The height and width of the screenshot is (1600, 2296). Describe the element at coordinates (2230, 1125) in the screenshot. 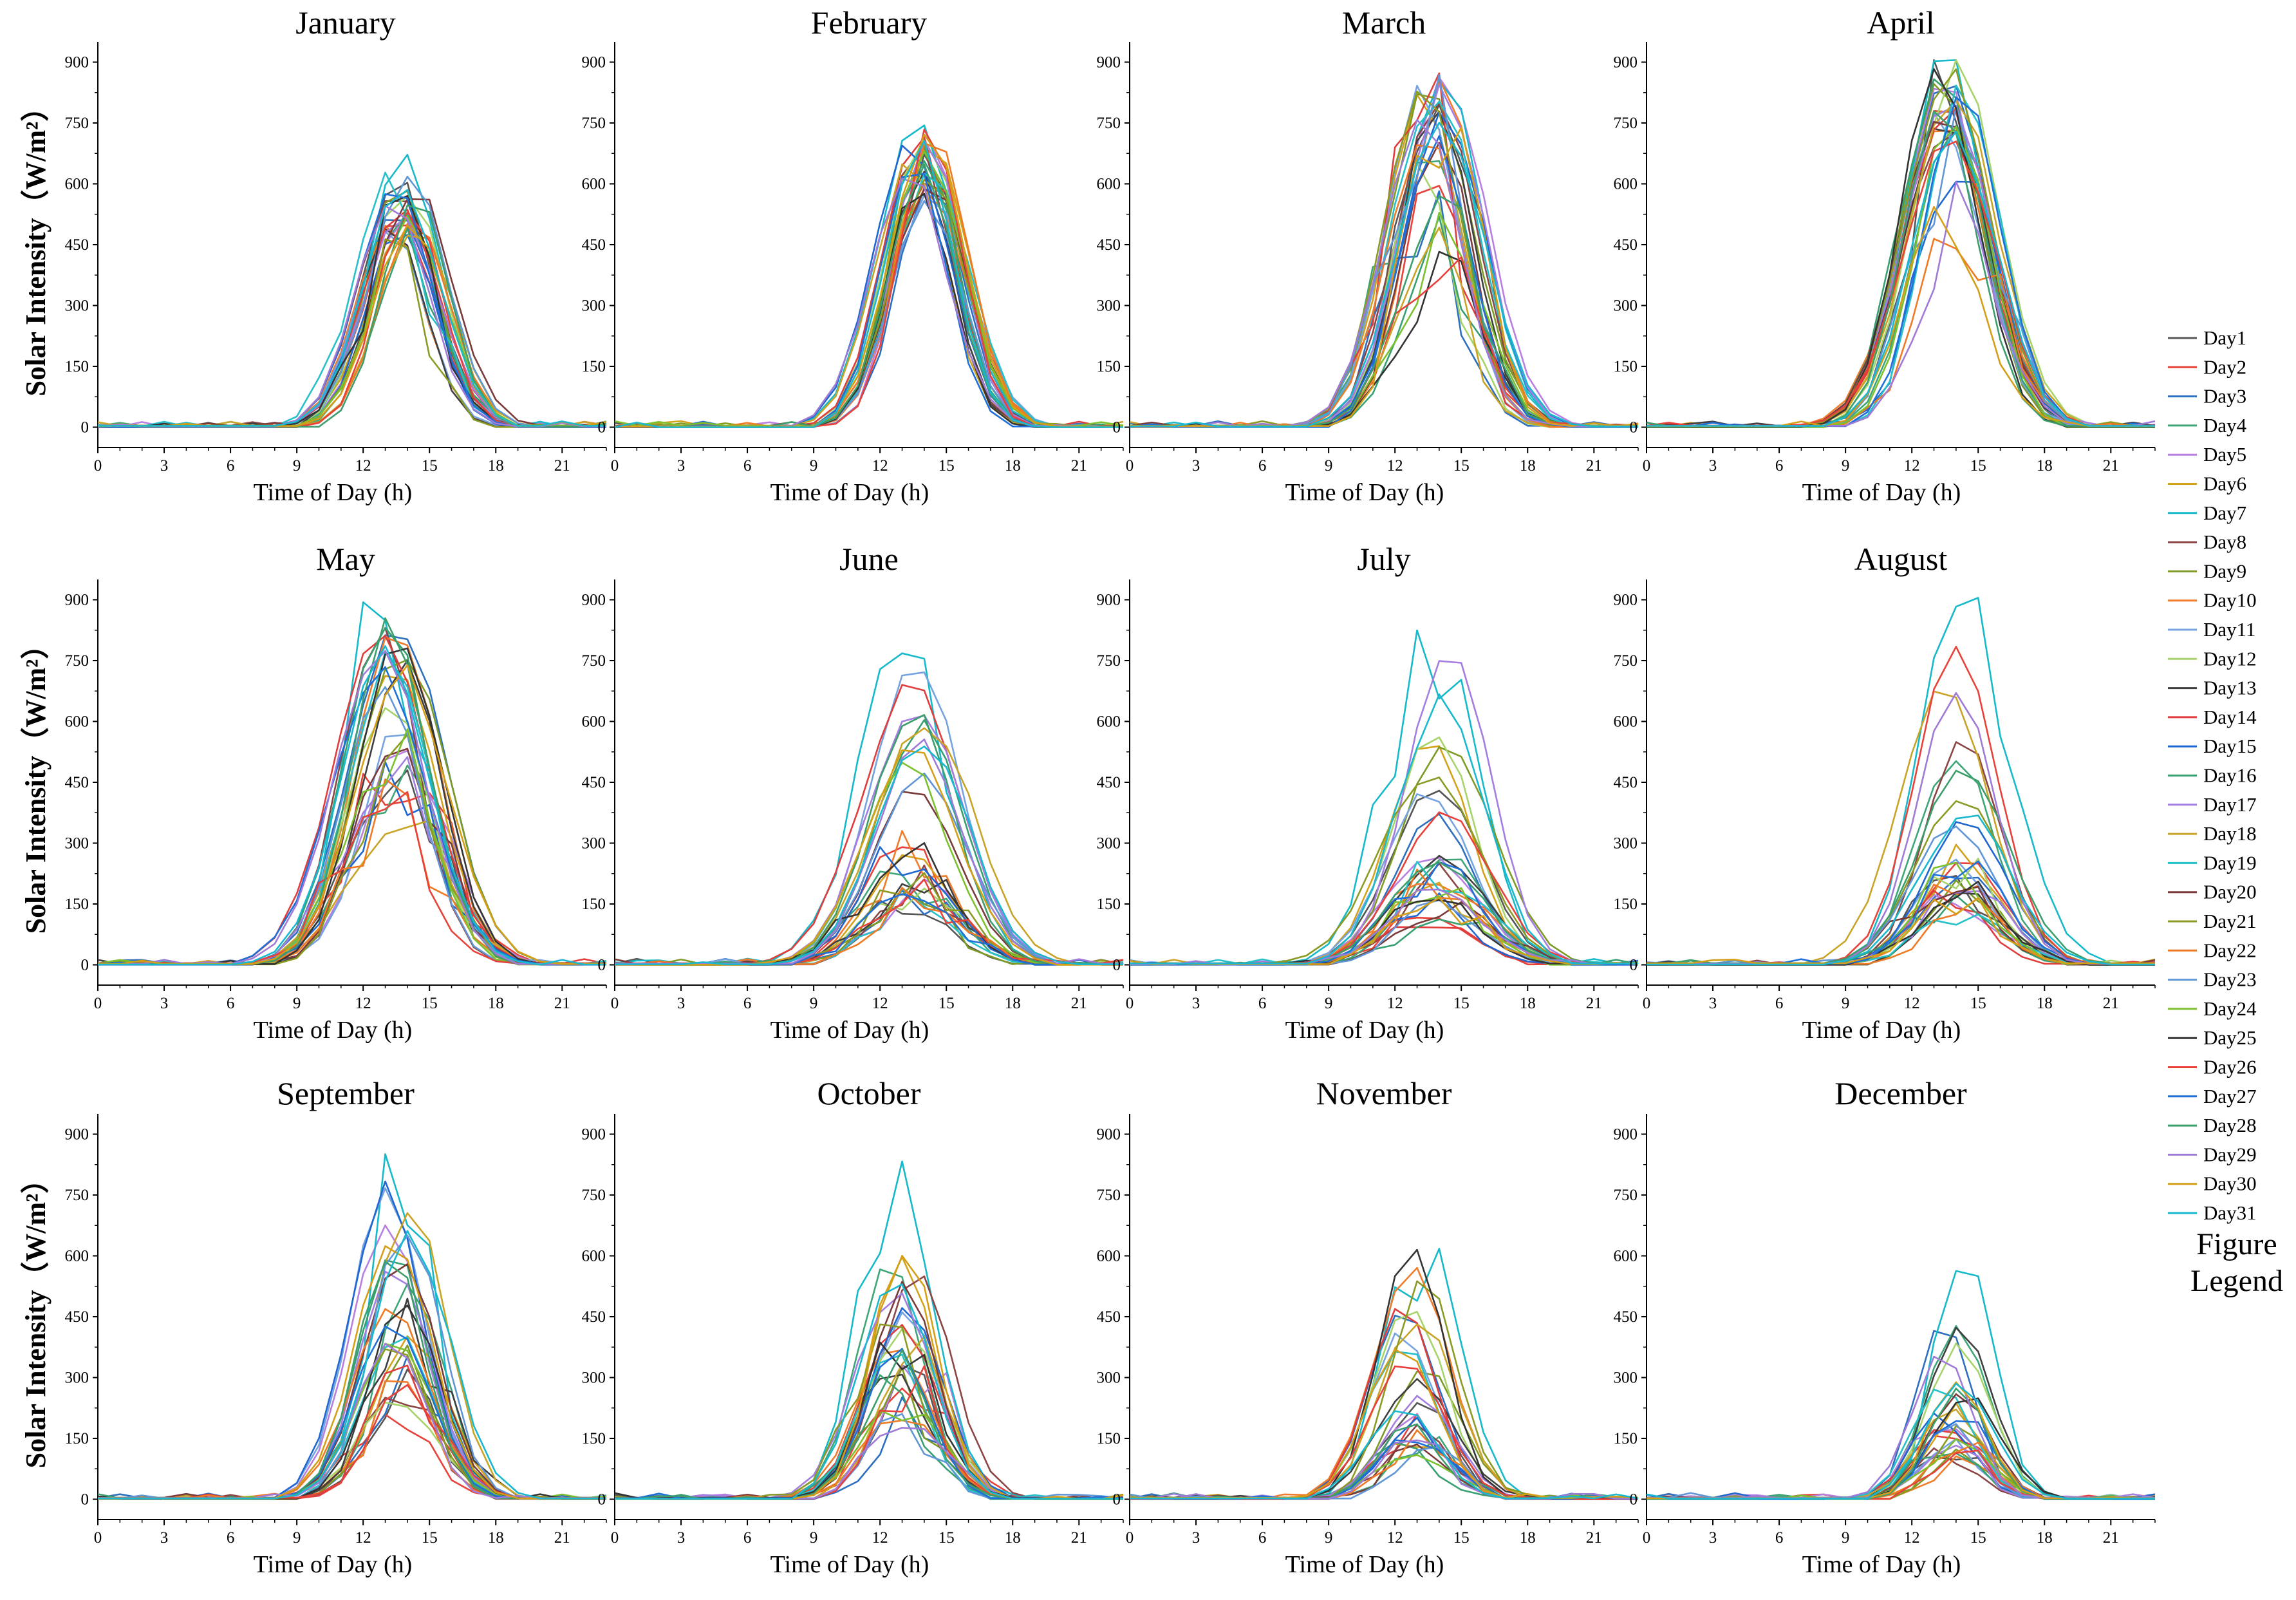

I see `legend-label: Day28` at that location.